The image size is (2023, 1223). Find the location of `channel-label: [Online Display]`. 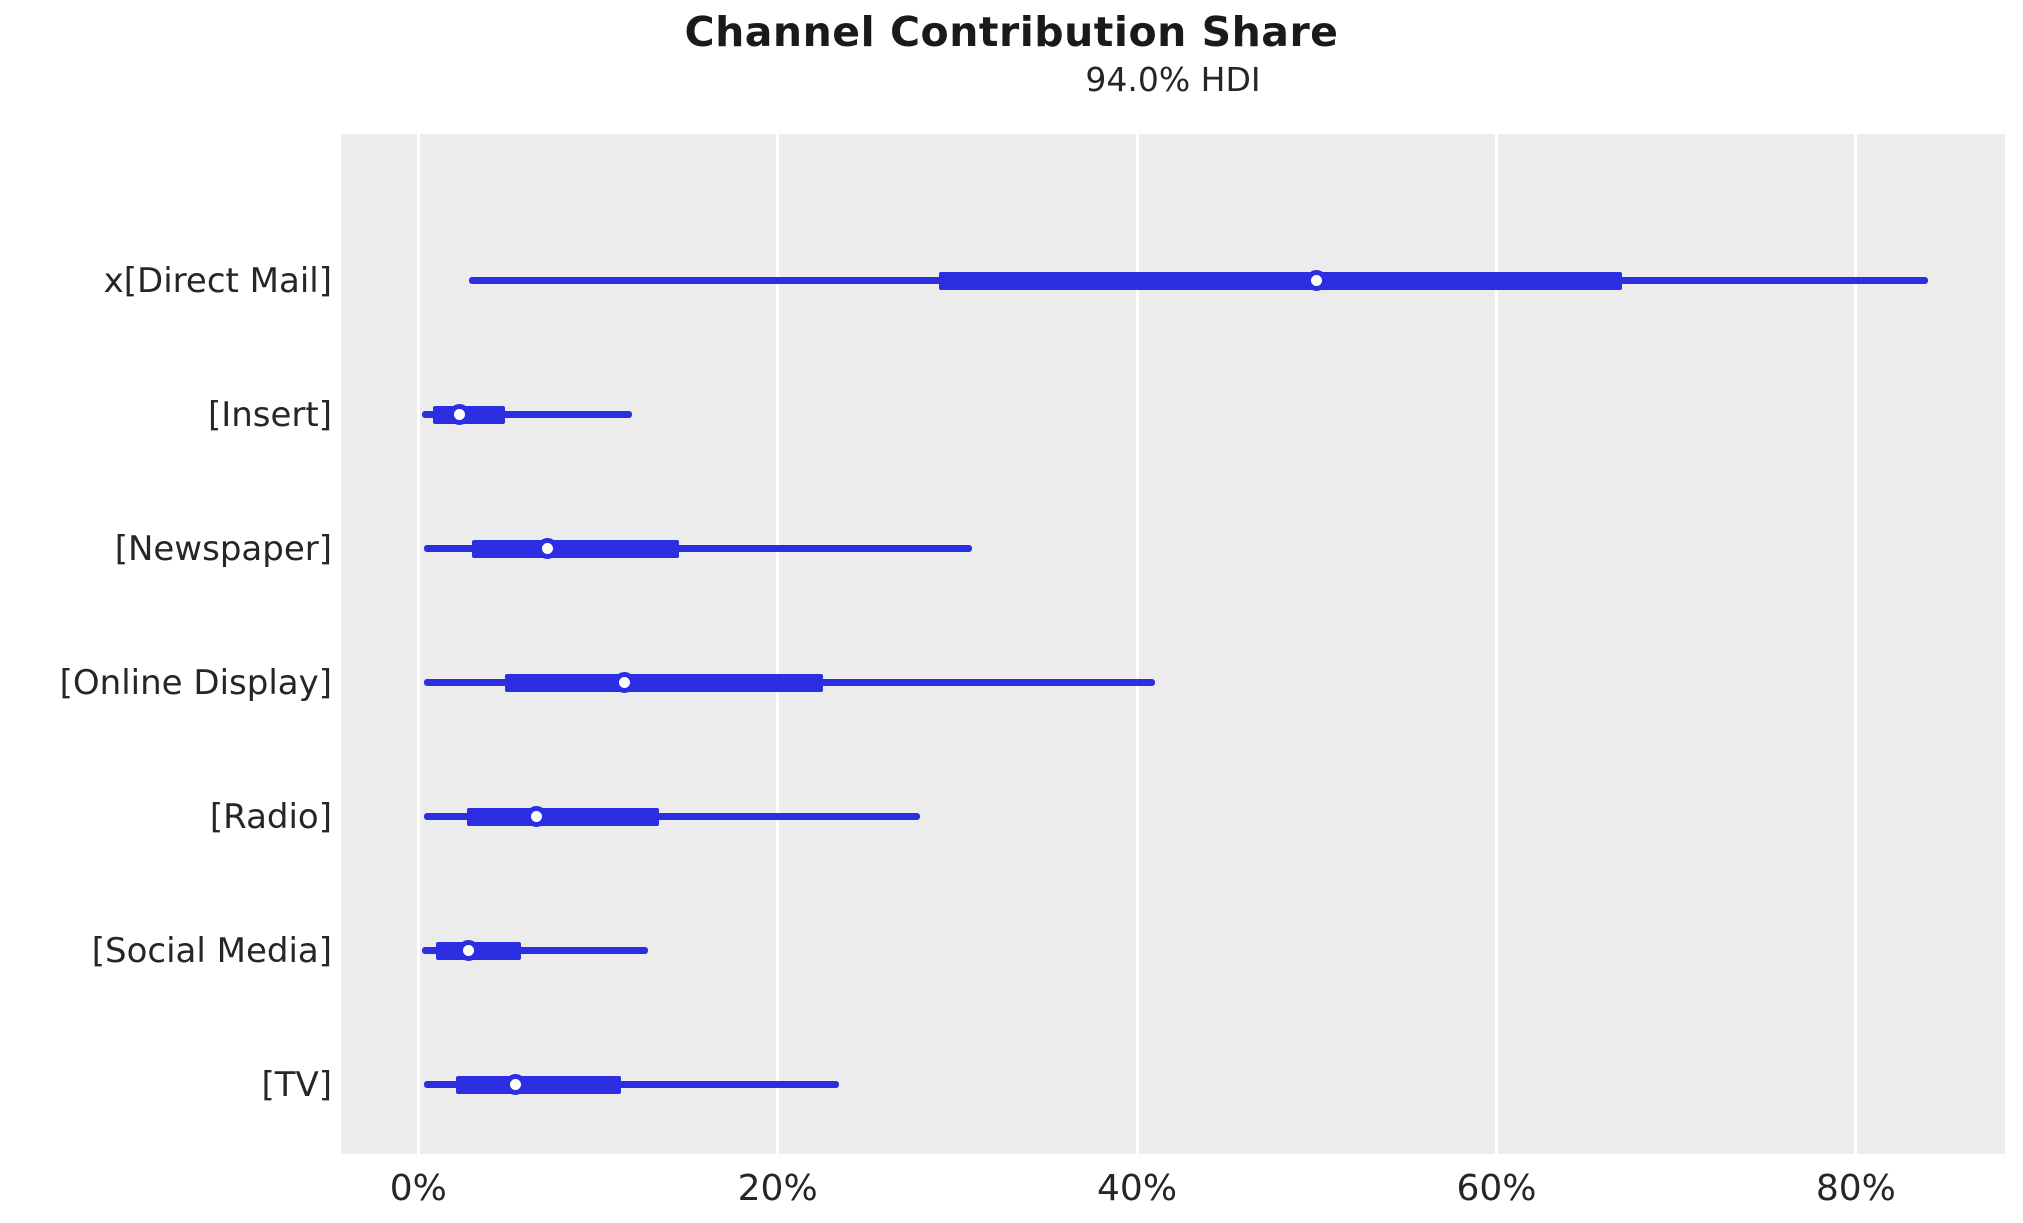

channel-label: [Online Display] is located at coordinates (195, 682).